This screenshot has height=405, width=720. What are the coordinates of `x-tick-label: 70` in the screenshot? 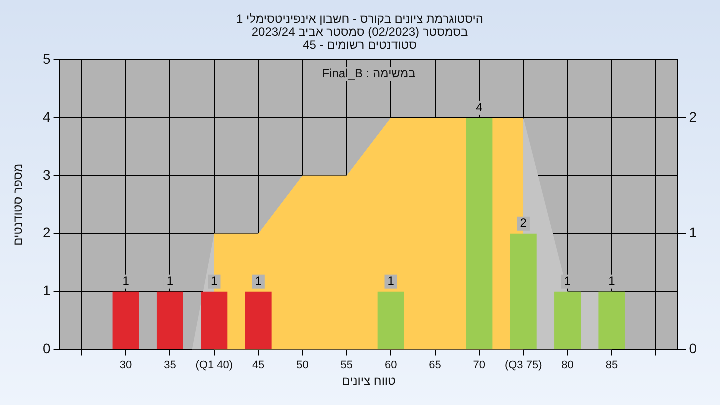 It's located at (479, 365).